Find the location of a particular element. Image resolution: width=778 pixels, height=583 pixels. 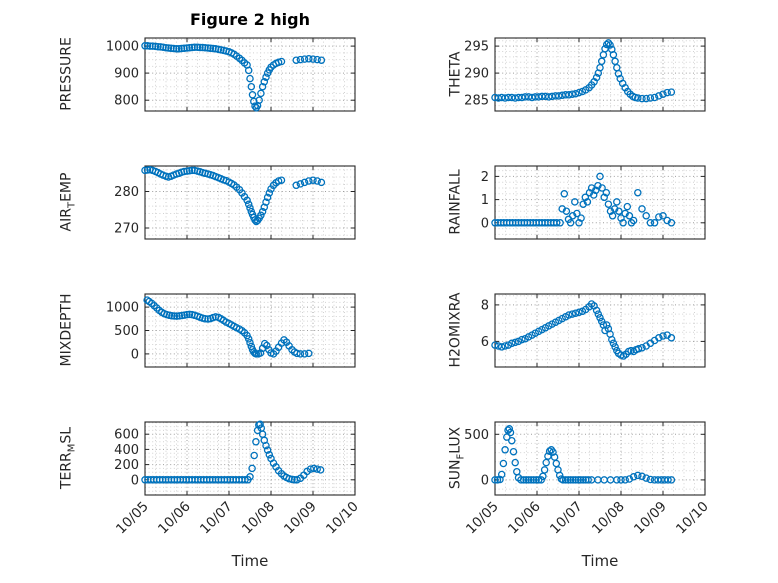

y-tick-labels: 270 280 is located at coordinates (126, 211).